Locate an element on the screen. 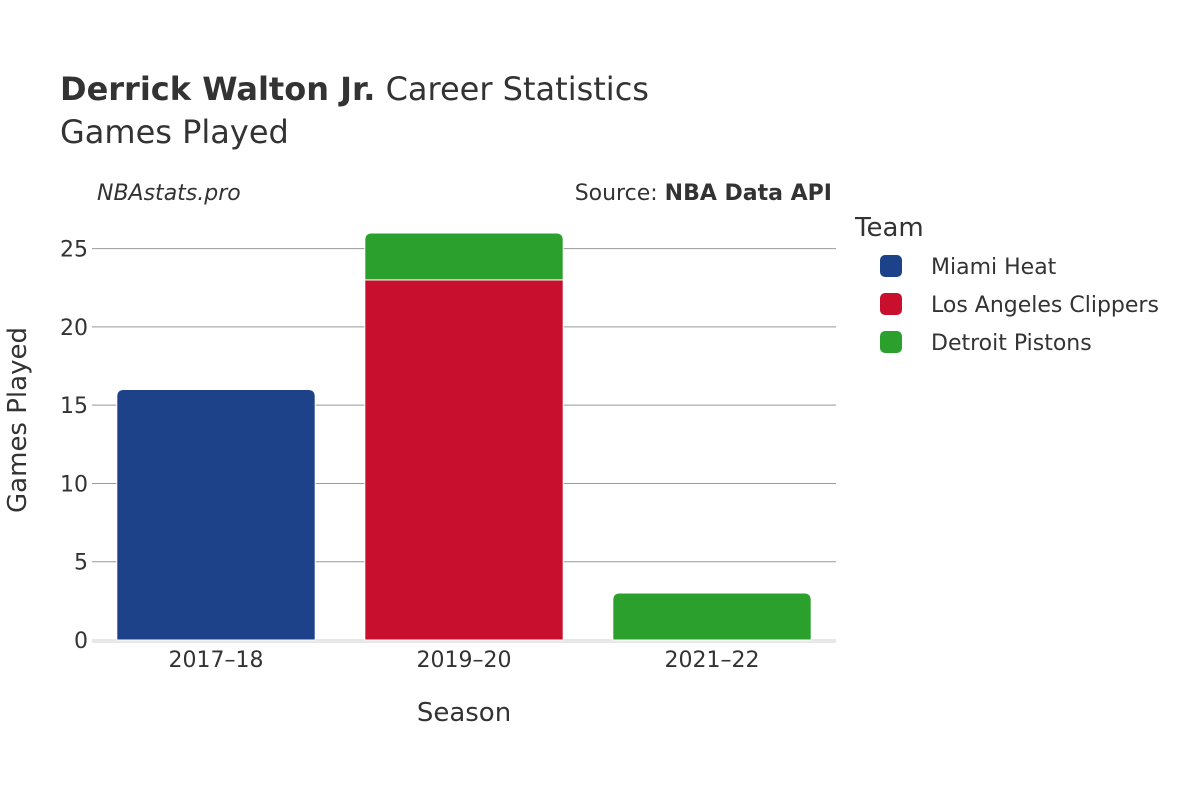 This screenshot has height=800, width=1200. x-axis-title: Season is located at coordinates (464, 713).